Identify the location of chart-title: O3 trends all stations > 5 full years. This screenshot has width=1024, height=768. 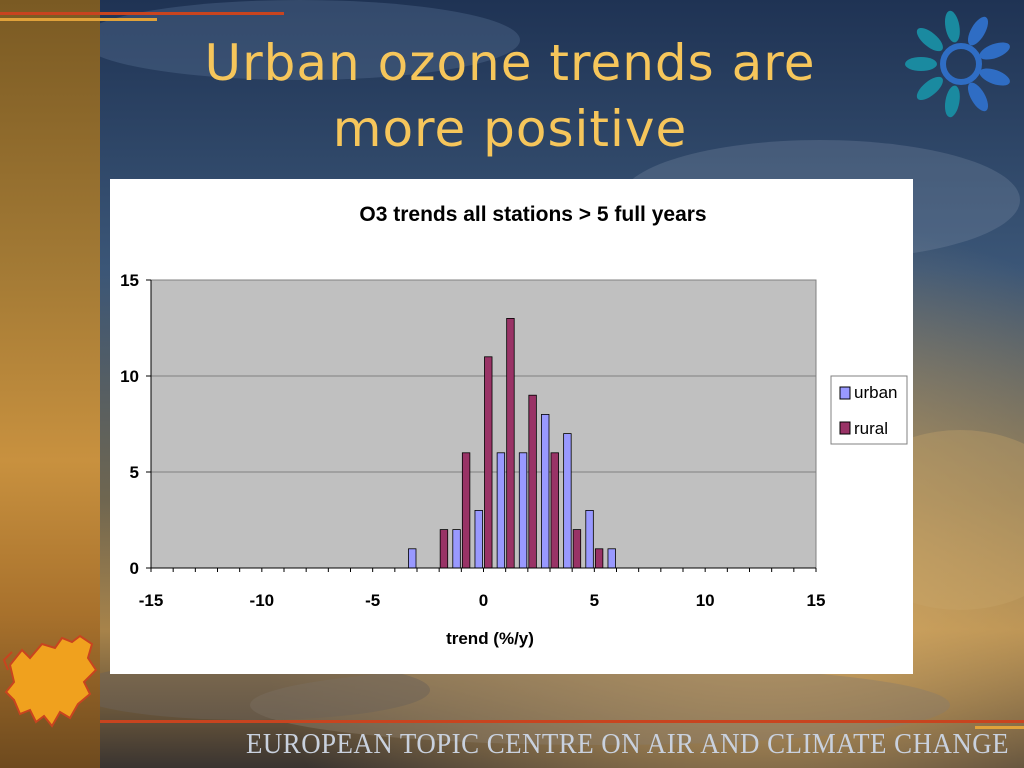
(532, 214).